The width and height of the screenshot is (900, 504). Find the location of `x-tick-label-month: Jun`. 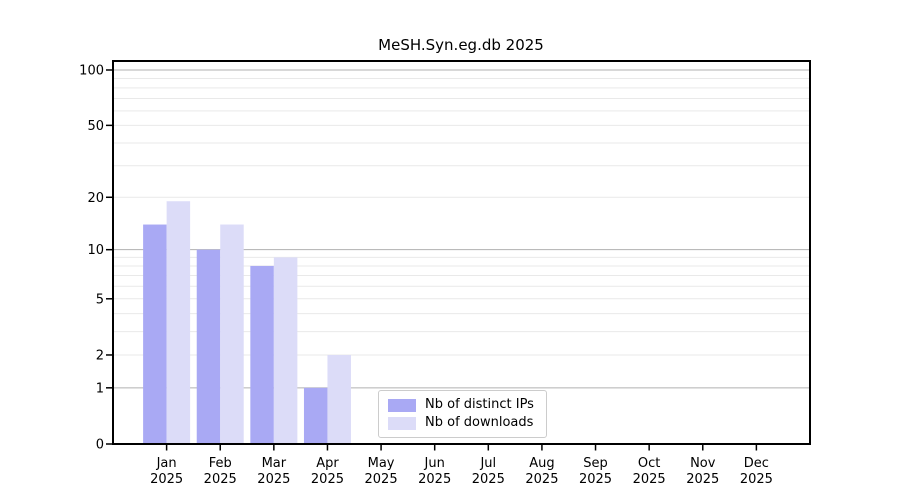

x-tick-label-month: Jun is located at coordinates (434, 463).